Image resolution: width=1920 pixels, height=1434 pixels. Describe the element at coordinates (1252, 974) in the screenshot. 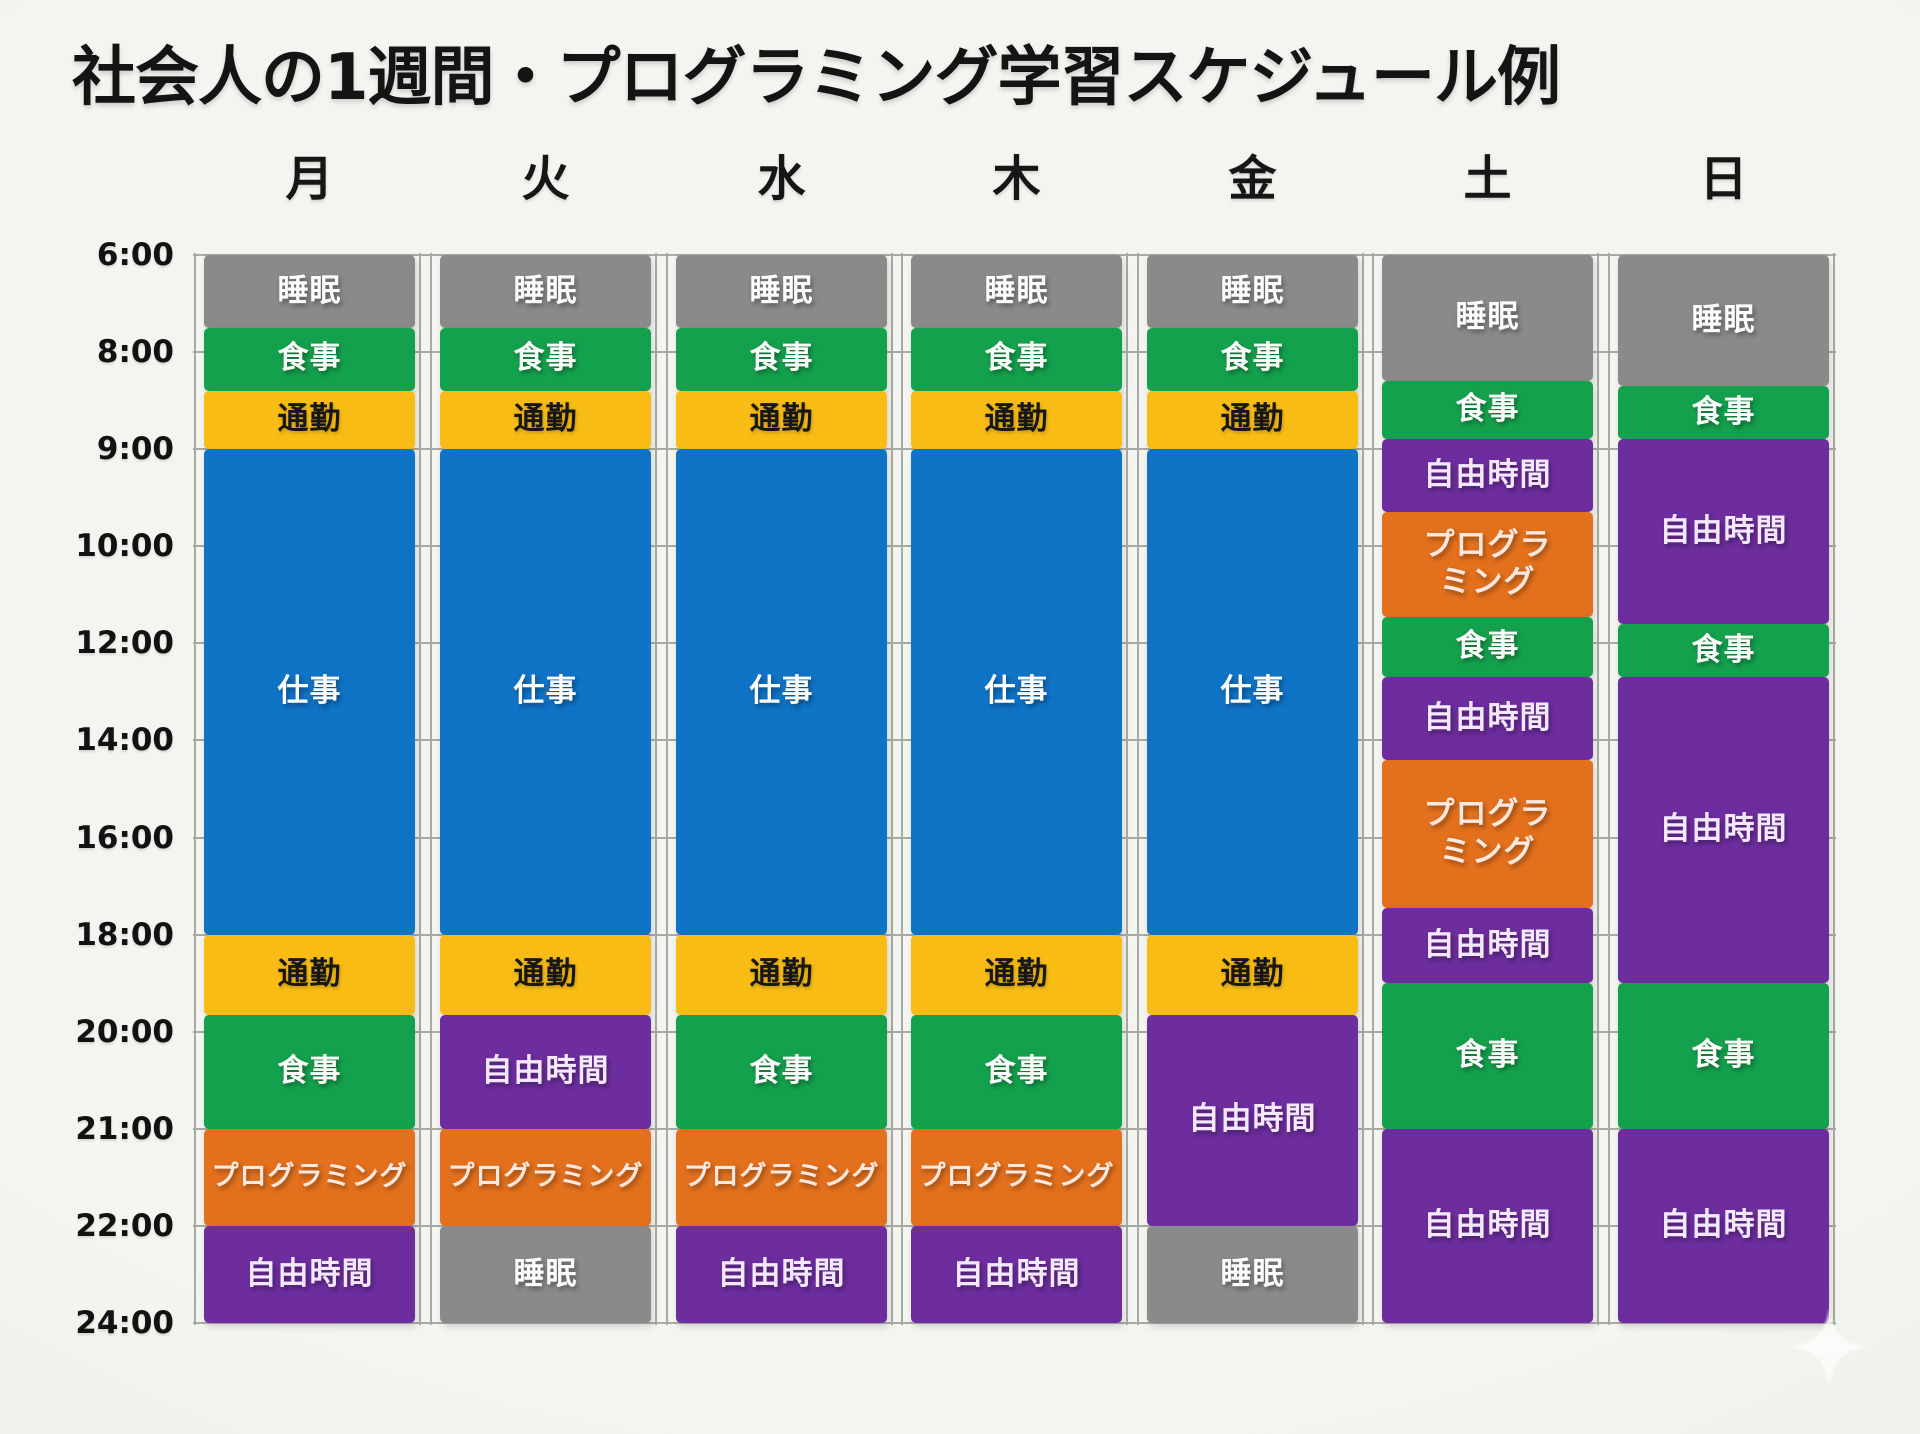

I see `block-fri-commute: 通勤` at that location.